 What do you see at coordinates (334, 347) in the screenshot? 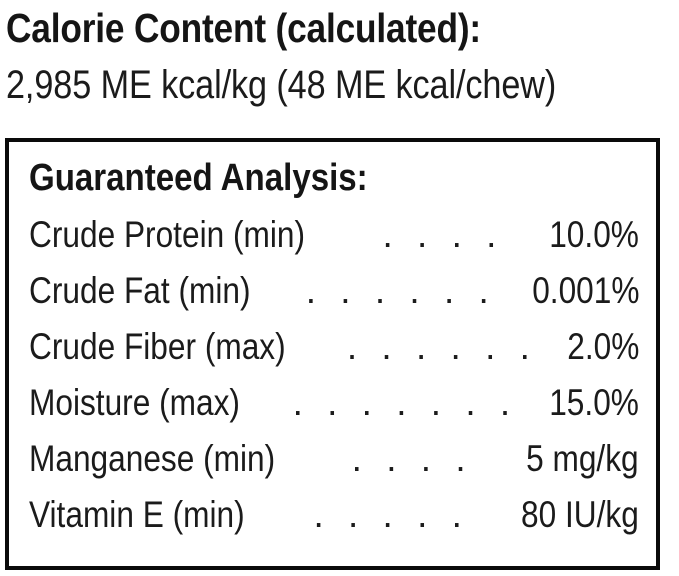
I see `table-row: Crude Fiber (max) . . . . . . 2.0%` at bounding box center [334, 347].